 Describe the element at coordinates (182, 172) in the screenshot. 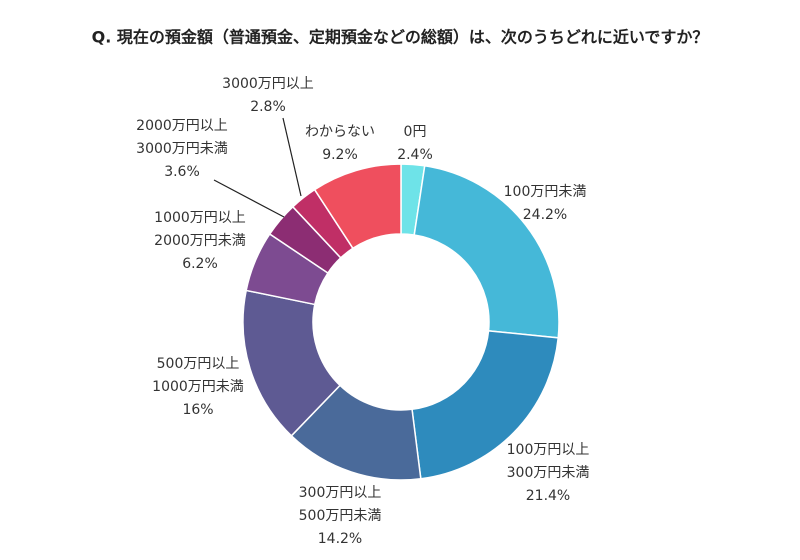

I see `value-label: 3.6%` at that location.